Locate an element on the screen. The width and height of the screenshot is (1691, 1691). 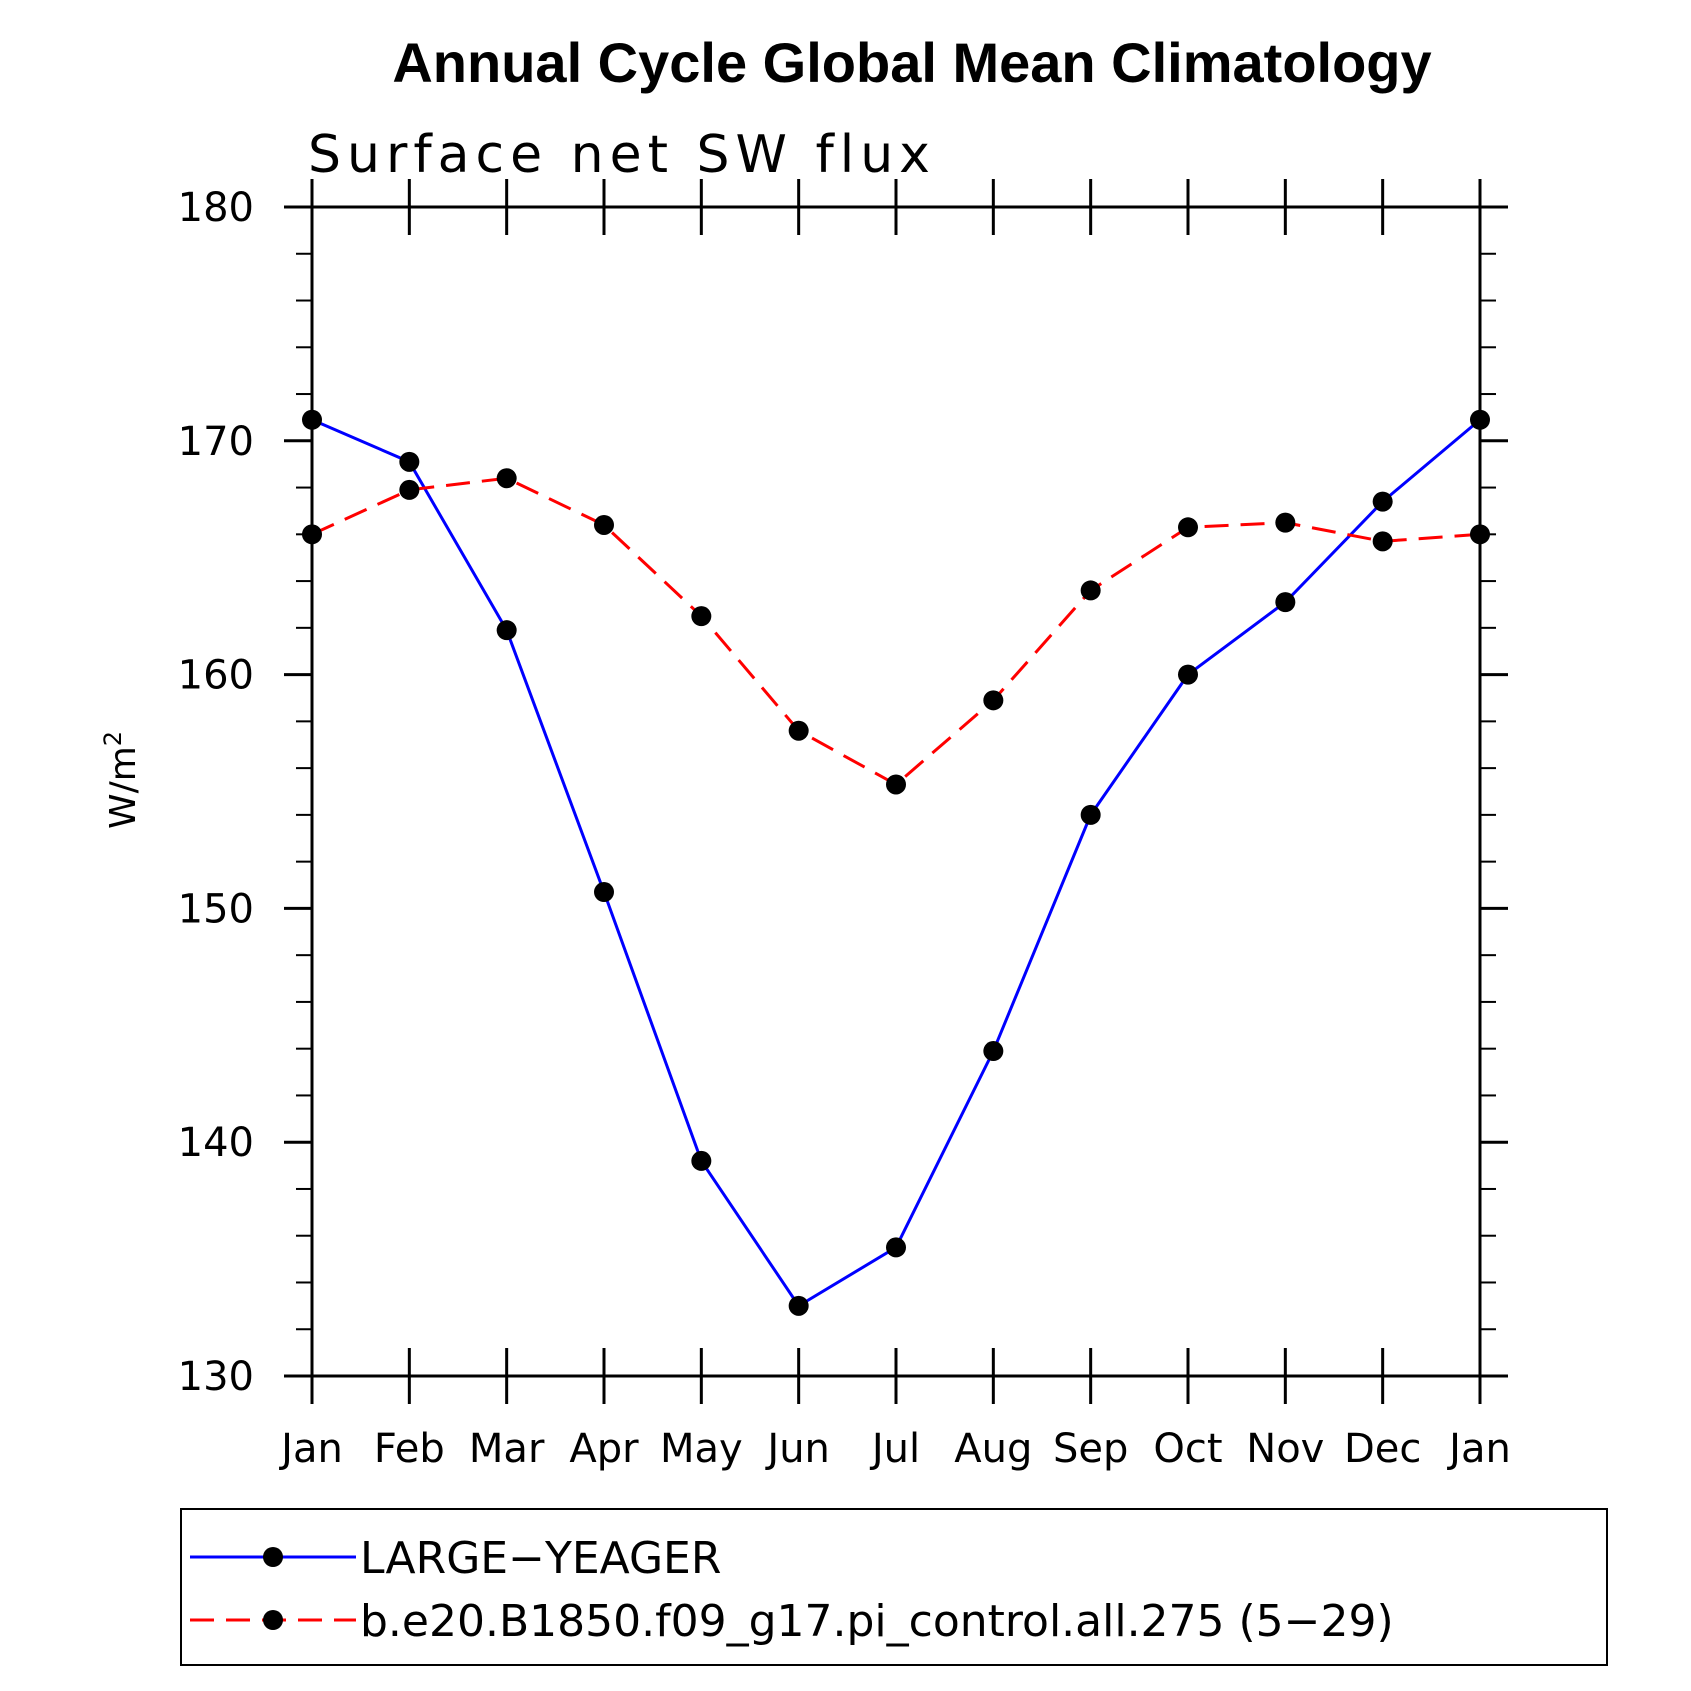
x-tick-label: Apr is located at coordinates (604, 1449).